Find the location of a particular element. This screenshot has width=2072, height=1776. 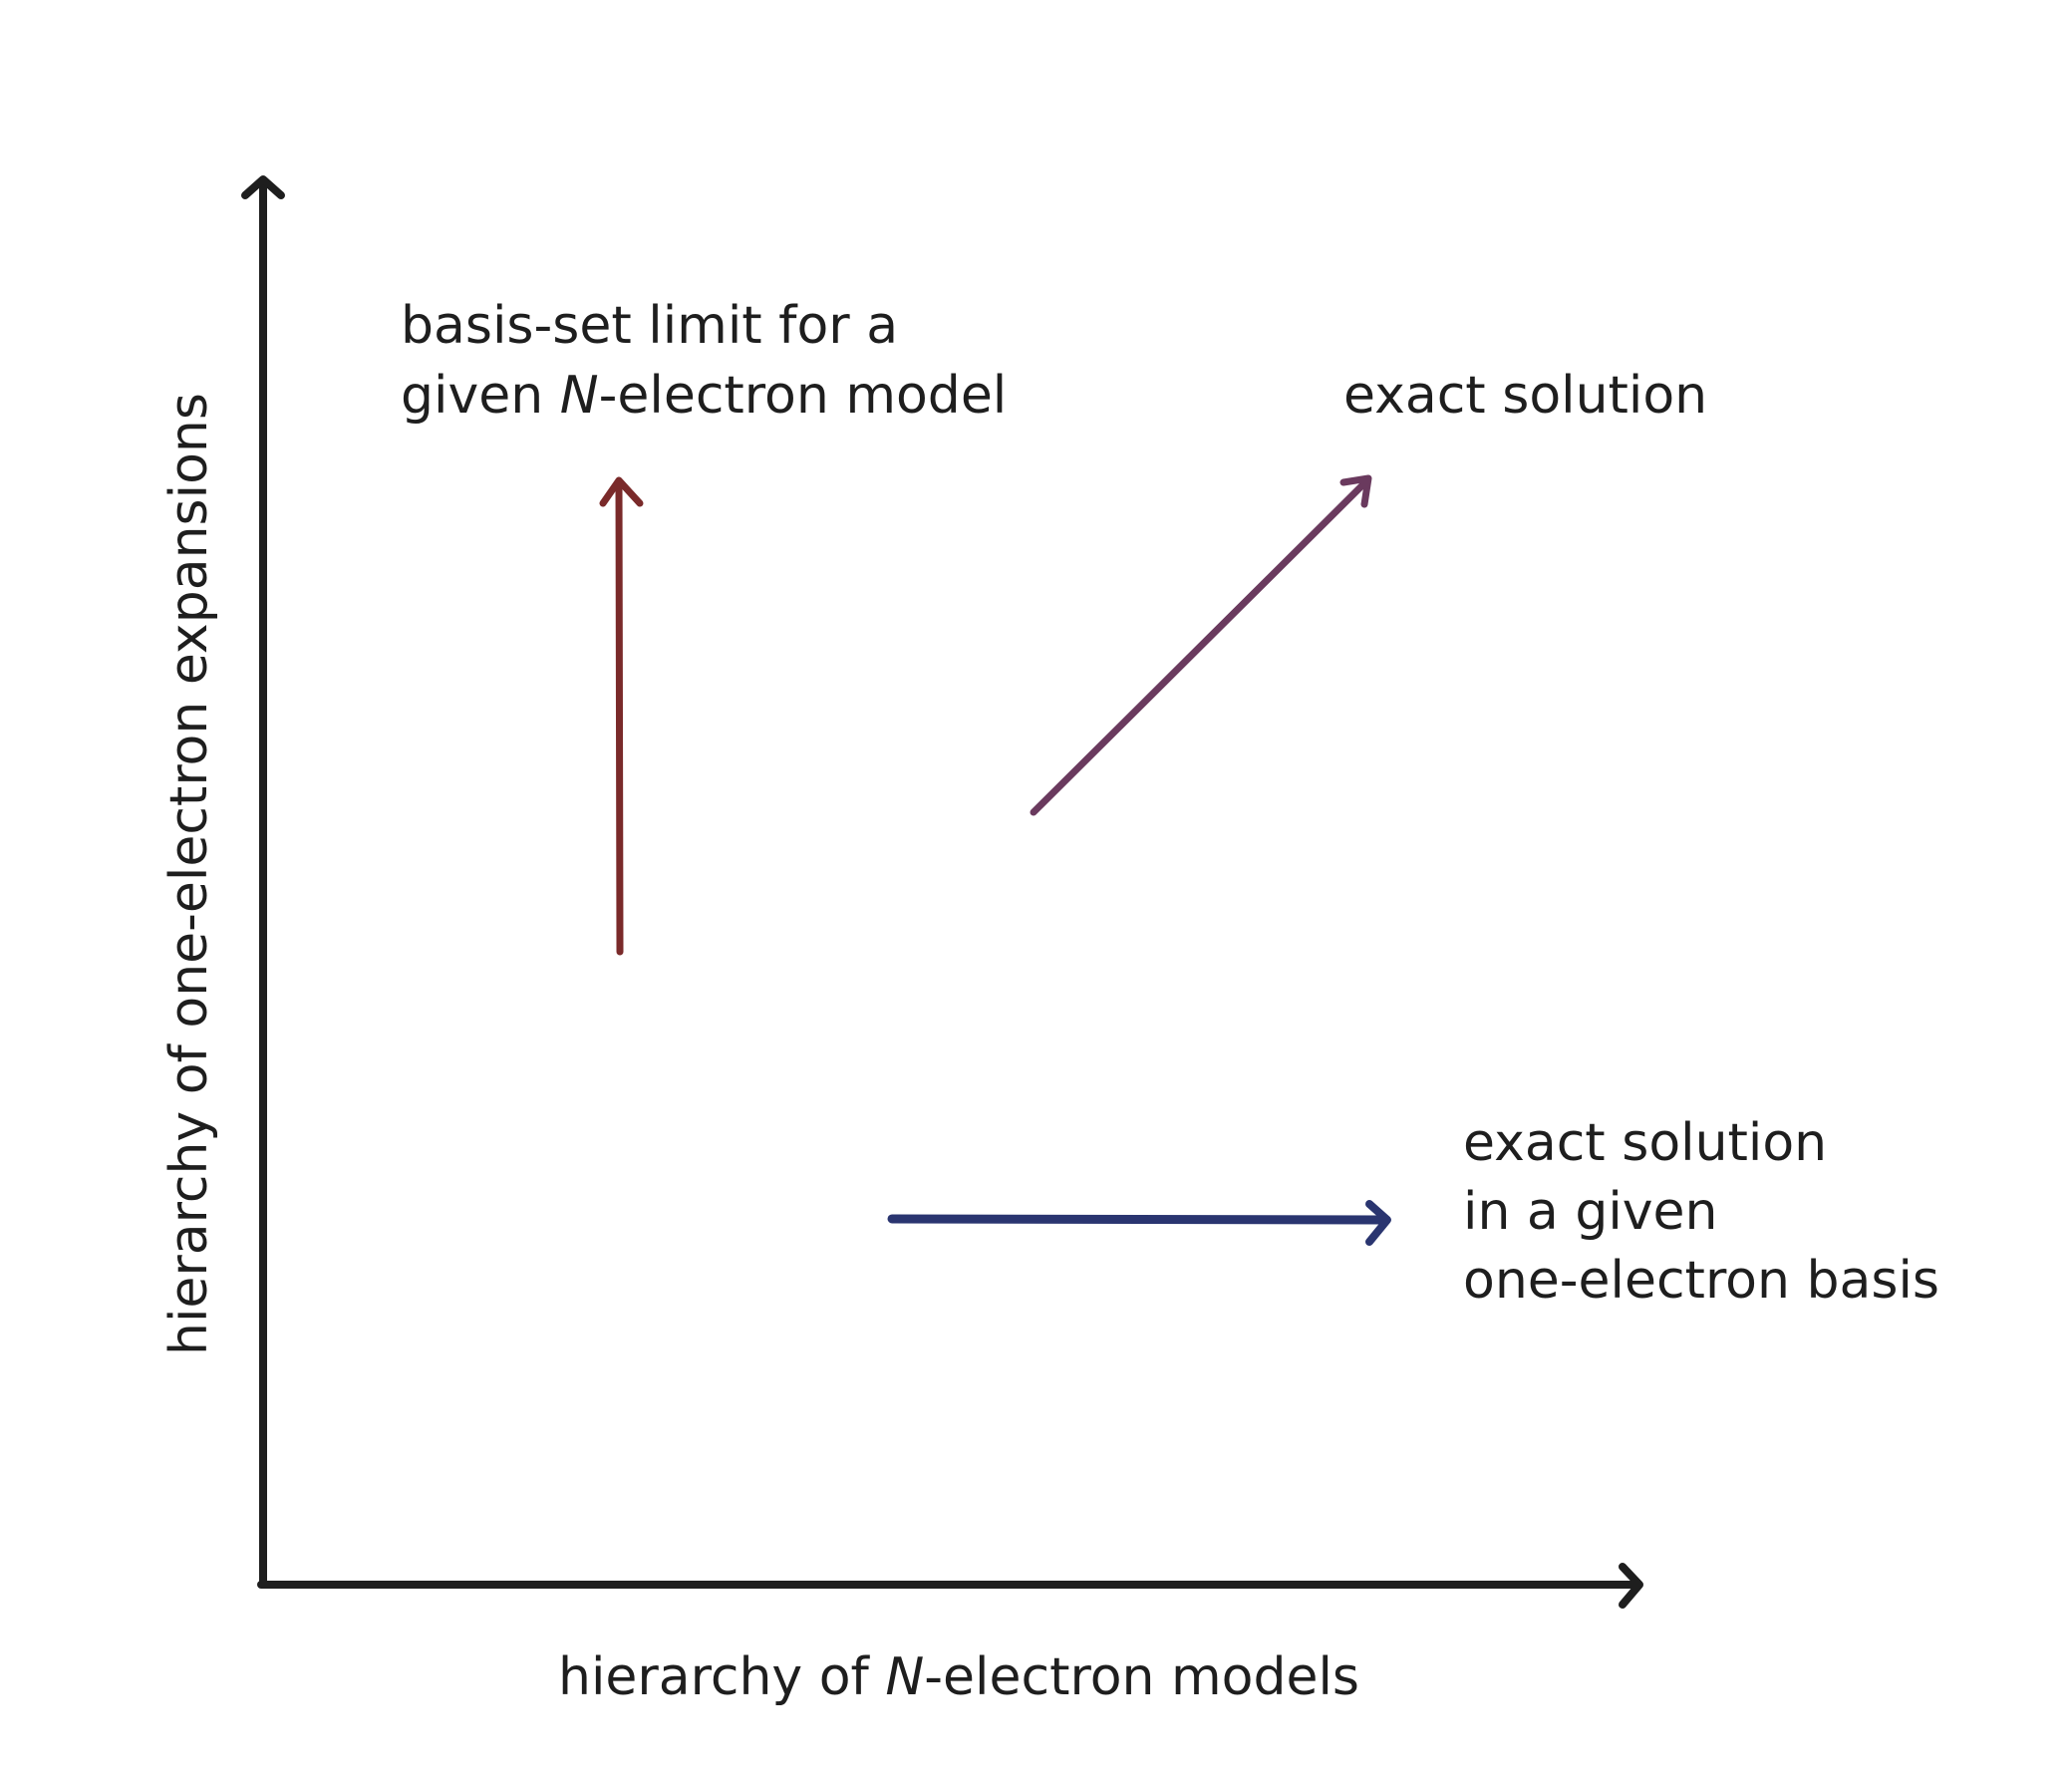

basis-limit-arrow-line is located at coordinates (619, 717).